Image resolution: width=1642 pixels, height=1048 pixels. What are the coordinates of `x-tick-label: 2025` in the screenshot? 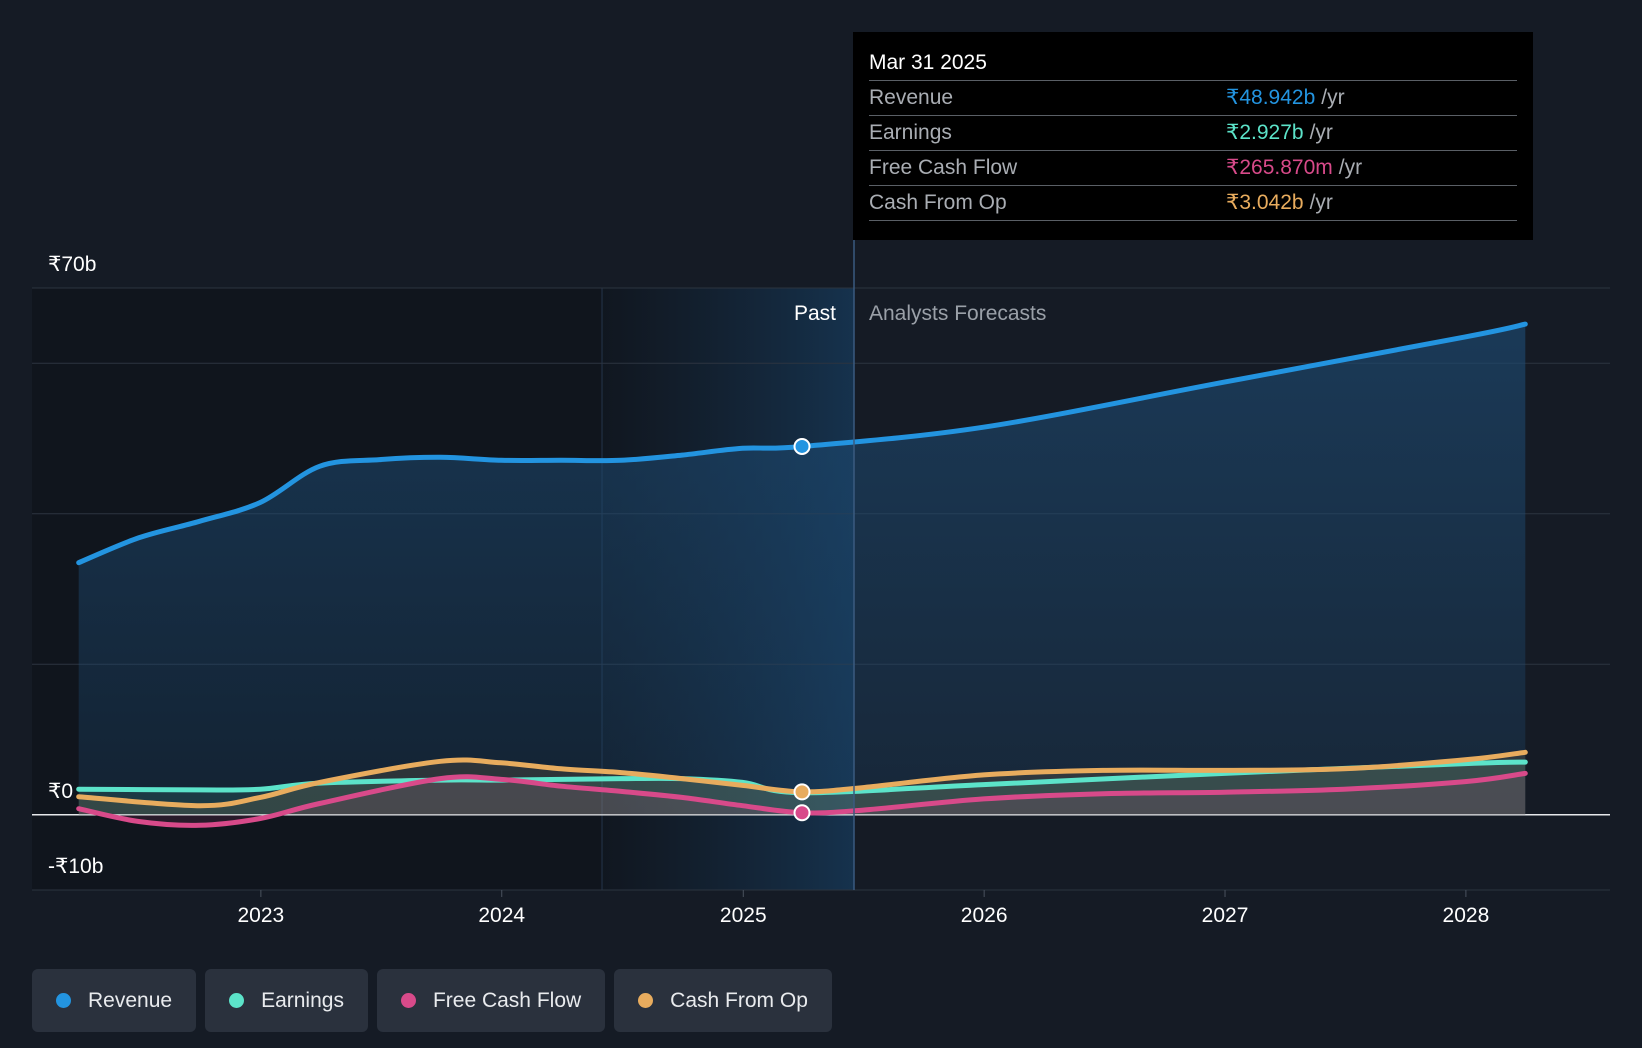 It's located at (743, 915).